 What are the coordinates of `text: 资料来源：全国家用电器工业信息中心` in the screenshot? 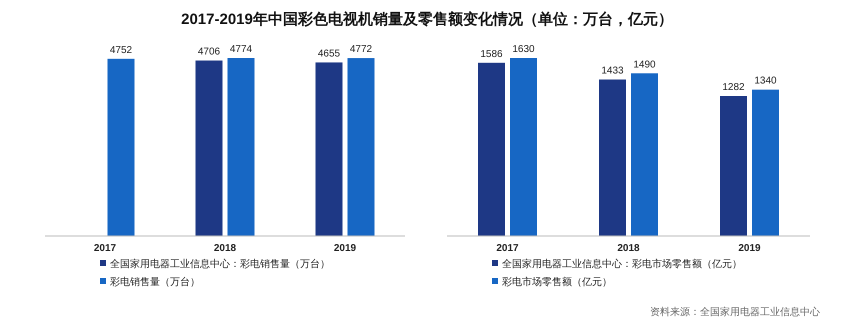 It's located at (735, 312).